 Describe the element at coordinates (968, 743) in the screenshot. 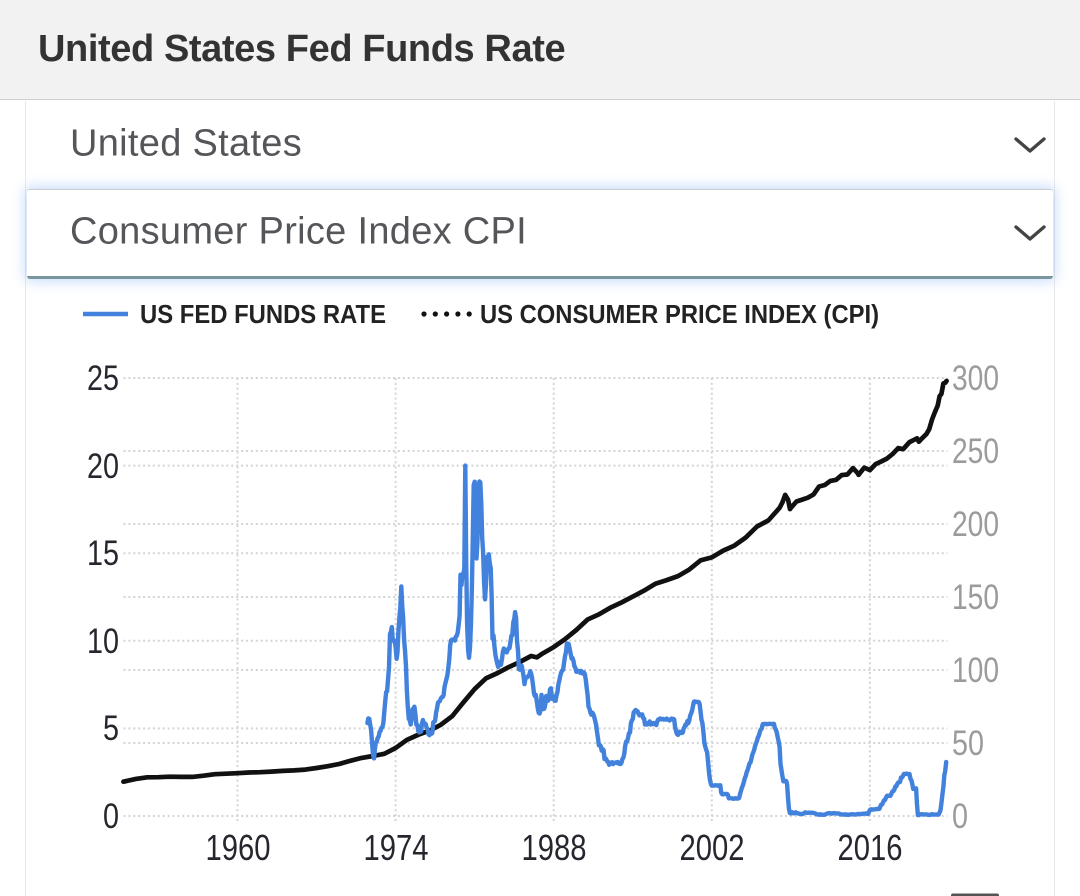

I see `svg-text: 50` at that location.